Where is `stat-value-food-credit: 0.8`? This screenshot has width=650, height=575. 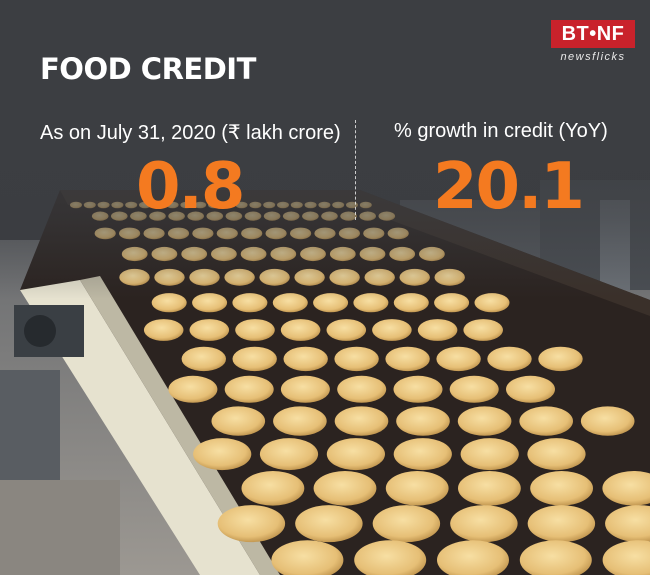
stat-value-food-credit: 0.8 is located at coordinates (190, 187).